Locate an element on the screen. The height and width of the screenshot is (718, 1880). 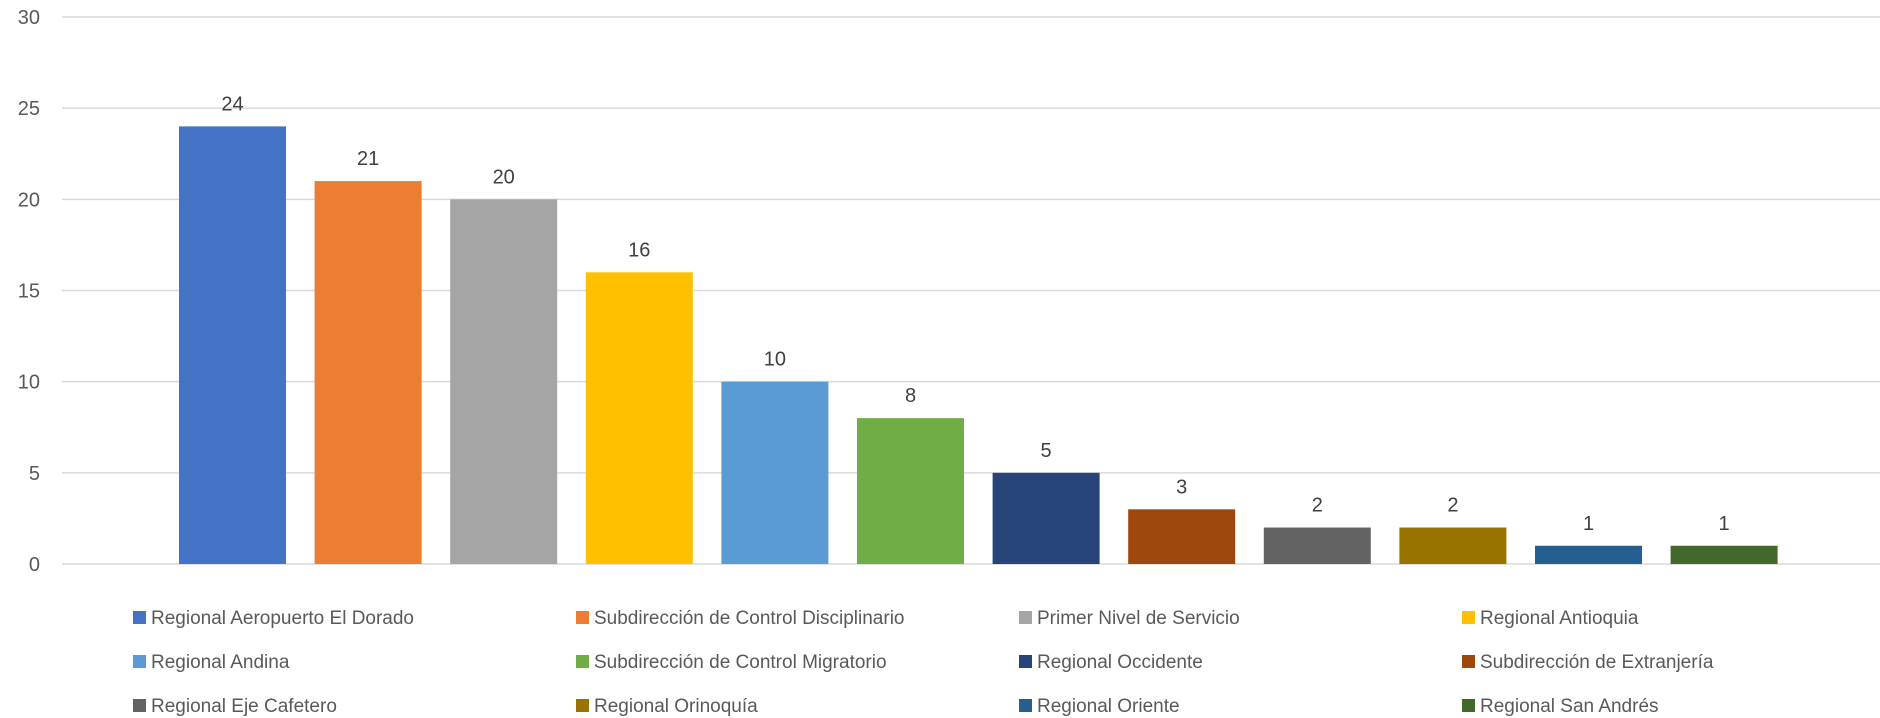
legend-item: Regional San Andrés is located at coordinates (1560, 706).